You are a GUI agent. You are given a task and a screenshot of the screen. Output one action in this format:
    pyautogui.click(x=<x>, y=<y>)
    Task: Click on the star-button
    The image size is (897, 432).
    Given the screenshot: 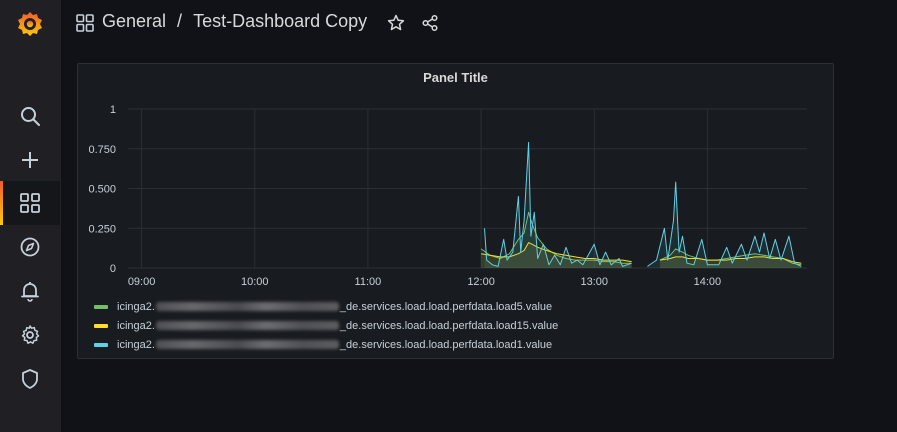 What is the action you would take?
    pyautogui.click(x=396, y=23)
    